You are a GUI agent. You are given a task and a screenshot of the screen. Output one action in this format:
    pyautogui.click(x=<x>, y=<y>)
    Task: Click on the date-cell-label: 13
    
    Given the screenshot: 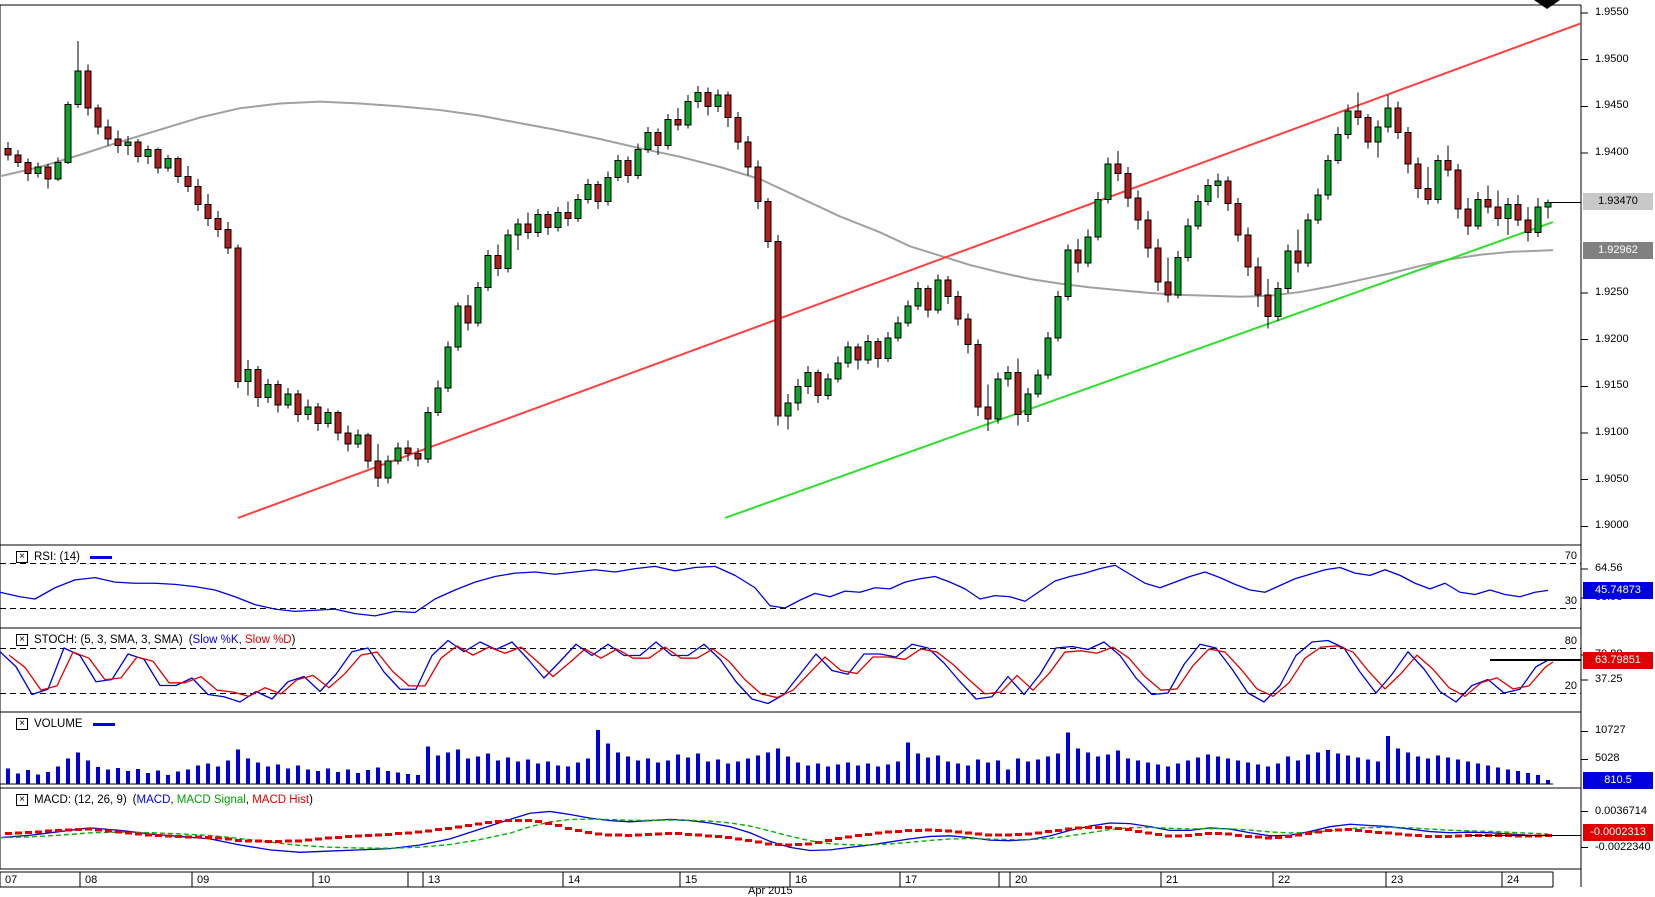 What is the action you would take?
    pyautogui.click(x=434, y=880)
    